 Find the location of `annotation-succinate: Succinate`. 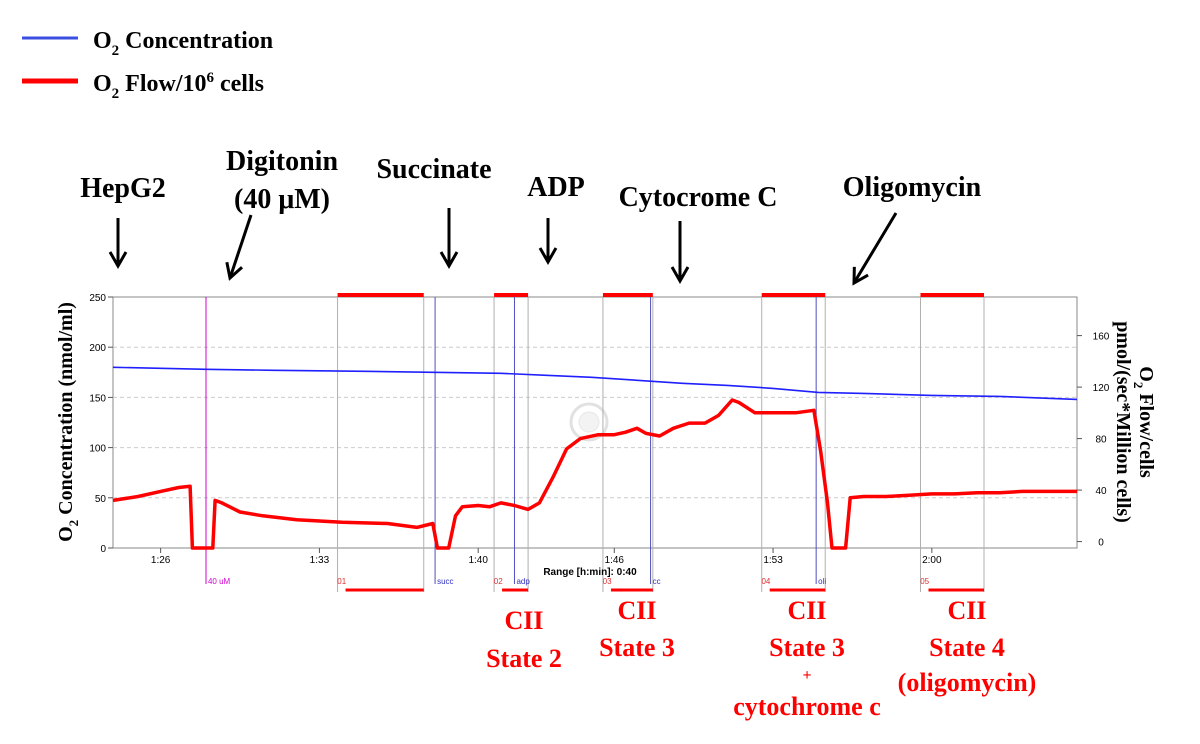

annotation-succinate: Succinate is located at coordinates (434, 212).